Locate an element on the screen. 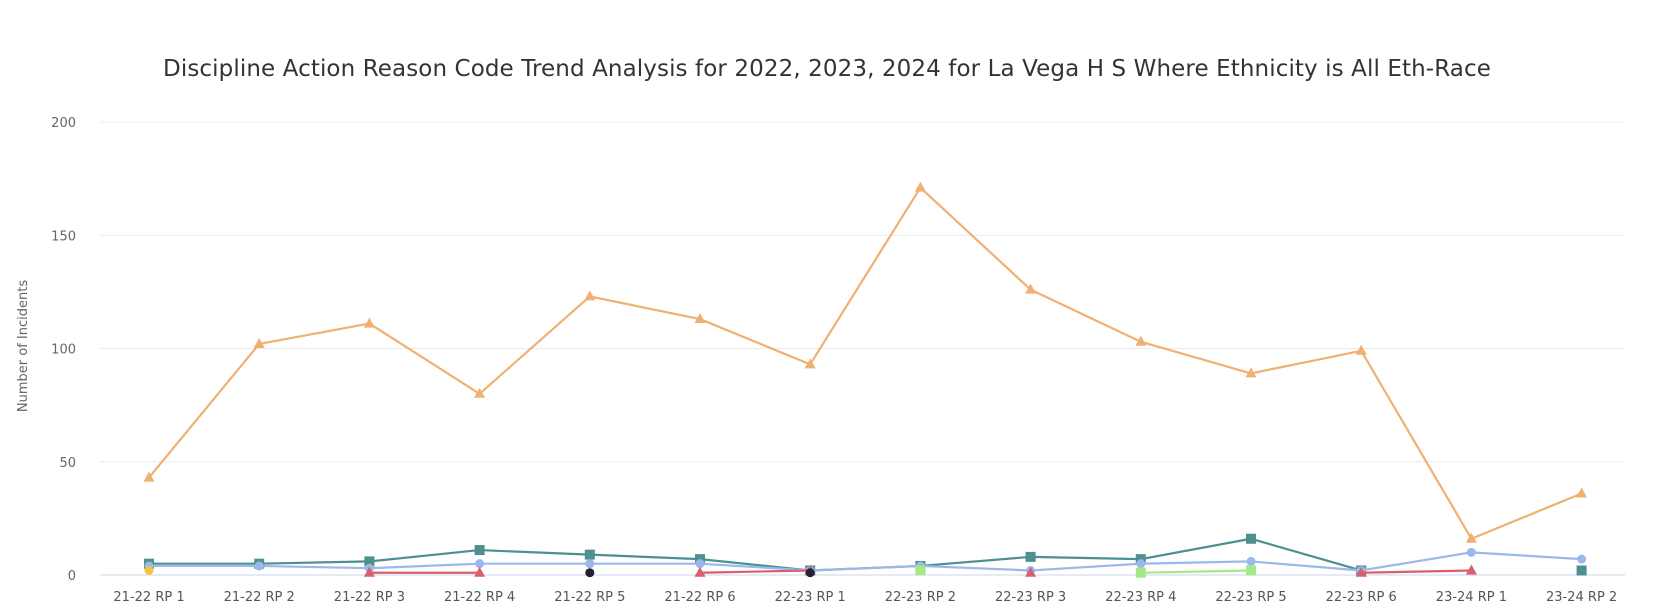  x-tick-label: 22-23 RP 4 is located at coordinates (1140, 597).